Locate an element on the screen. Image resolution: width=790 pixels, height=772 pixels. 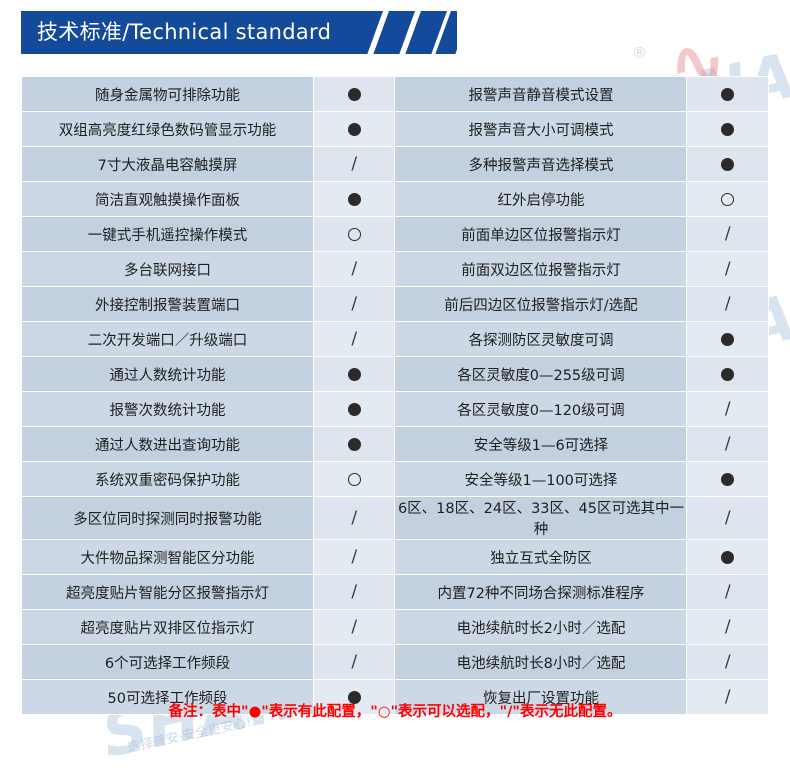
table-row: 6个可选择工作频段 / 电池续航时长8小时／选配 / is located at coordinates (395, 662).